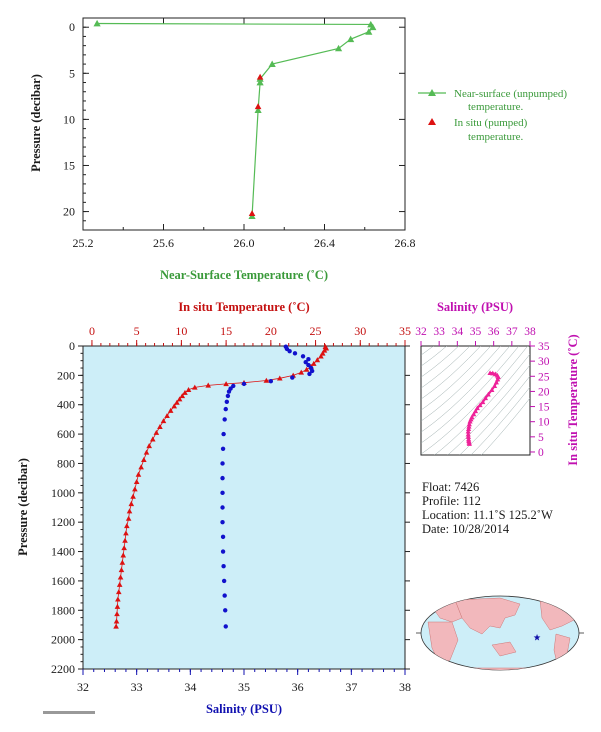 The image size is (601, 732). I want to click on ts-y-tick-label: 5, so click(541, 438).